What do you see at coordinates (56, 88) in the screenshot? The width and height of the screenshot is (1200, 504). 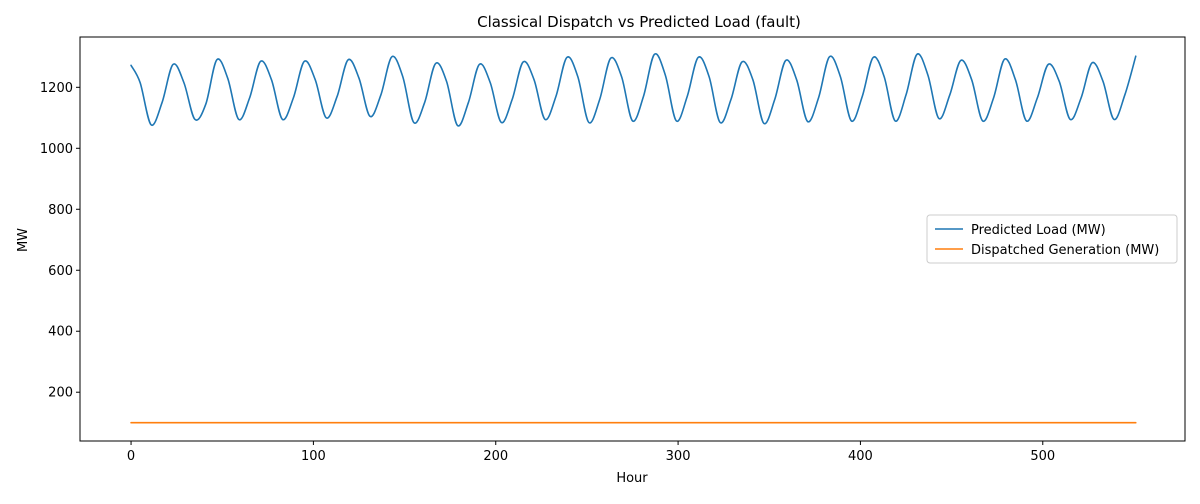 I see `y-tick-label: 1200` at bounding box center [56, 88].